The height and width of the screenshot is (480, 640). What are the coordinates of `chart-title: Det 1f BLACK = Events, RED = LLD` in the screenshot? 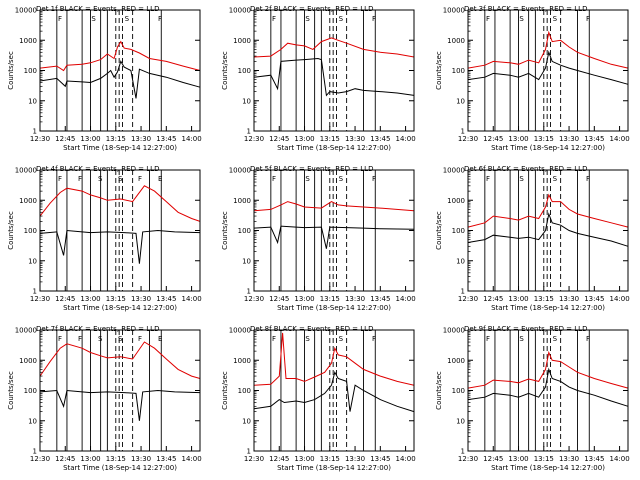 It's located at (97, 9).